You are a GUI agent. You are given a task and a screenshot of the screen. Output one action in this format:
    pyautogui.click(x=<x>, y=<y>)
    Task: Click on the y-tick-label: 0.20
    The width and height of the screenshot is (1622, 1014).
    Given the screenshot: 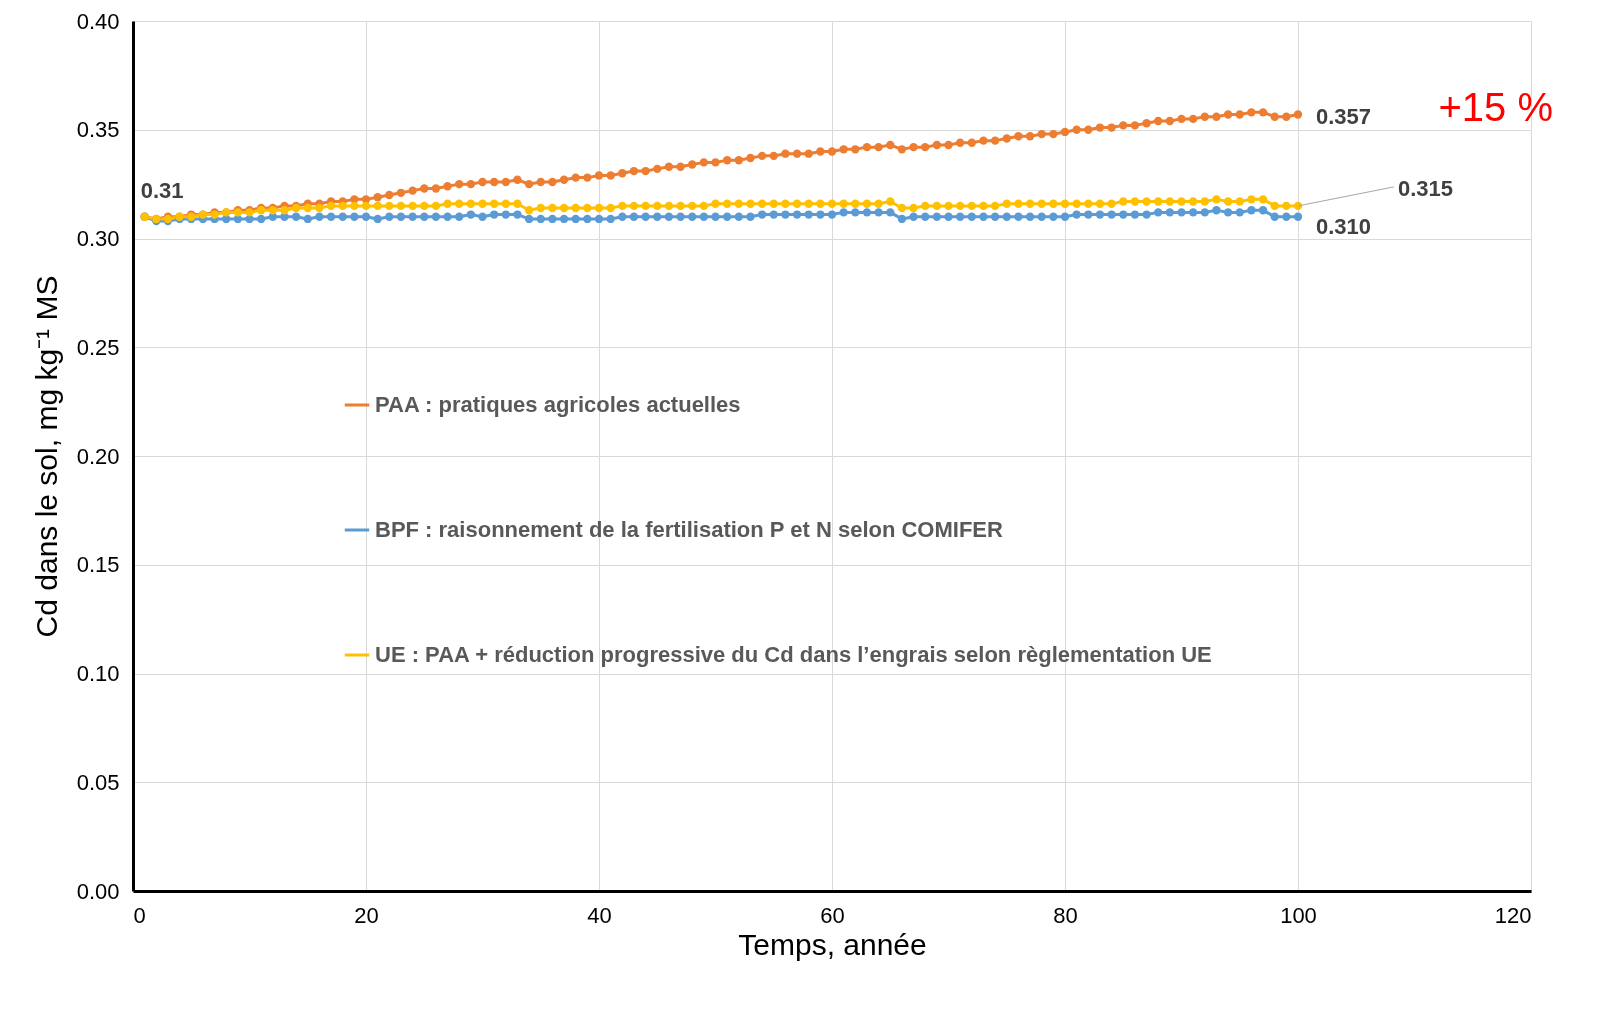 What is the action you would take?
    pyautogui.click(x=98, y=456)
    